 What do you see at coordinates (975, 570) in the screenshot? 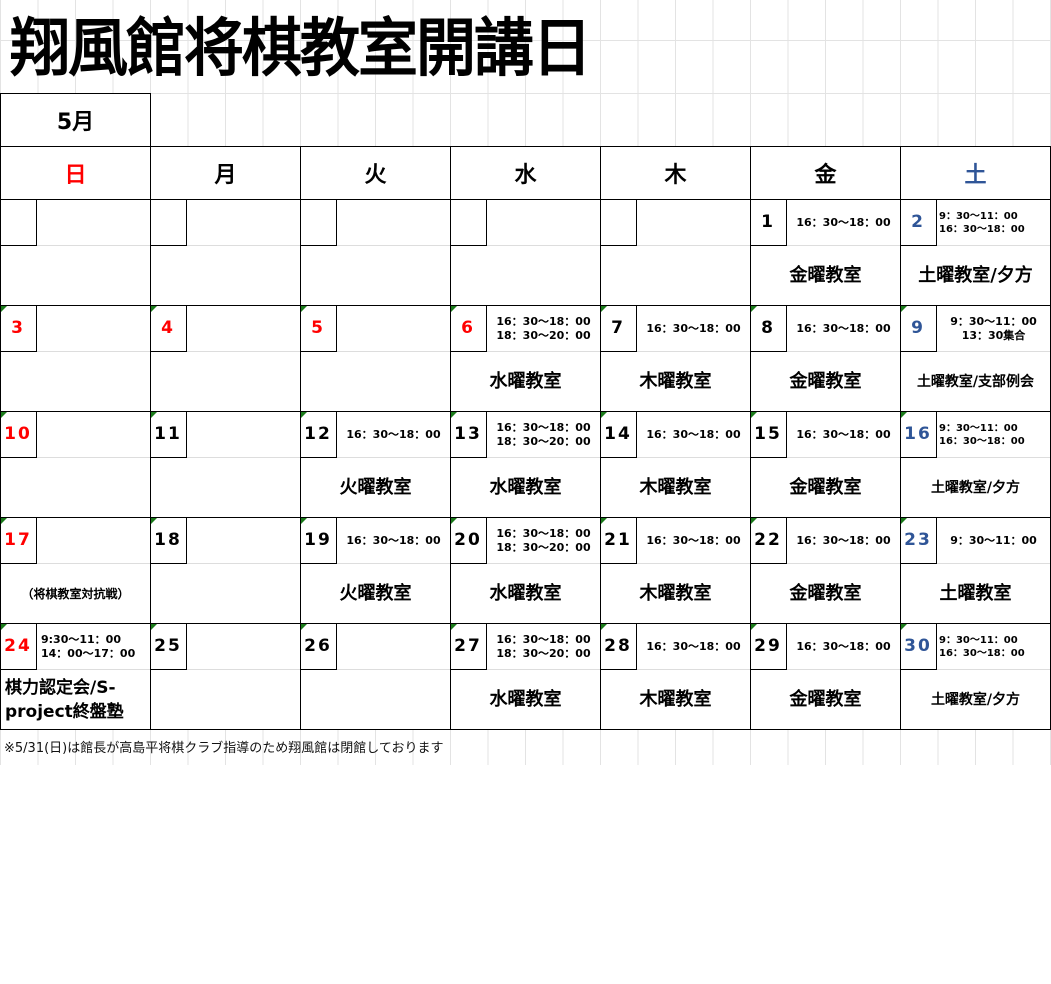
I see `day-cell: 23 9：30～11：00 土曜教室` at bounding box center [975, 570].